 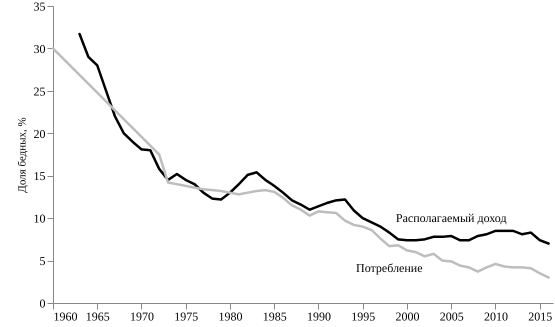 What do you see at coordinates (363, 317) in the screenshot?
I see `x-tick-label: 1995` at bounding box center [363, 317].